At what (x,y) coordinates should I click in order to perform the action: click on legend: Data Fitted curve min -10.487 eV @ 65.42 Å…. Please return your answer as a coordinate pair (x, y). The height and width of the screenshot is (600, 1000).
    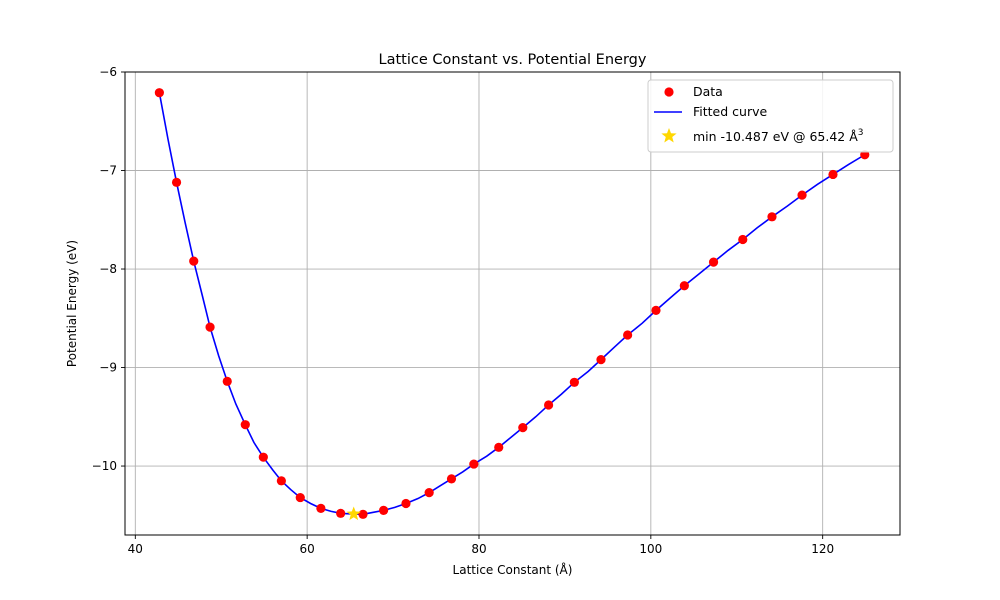
    Looking at the image, I should click on (770, 116).